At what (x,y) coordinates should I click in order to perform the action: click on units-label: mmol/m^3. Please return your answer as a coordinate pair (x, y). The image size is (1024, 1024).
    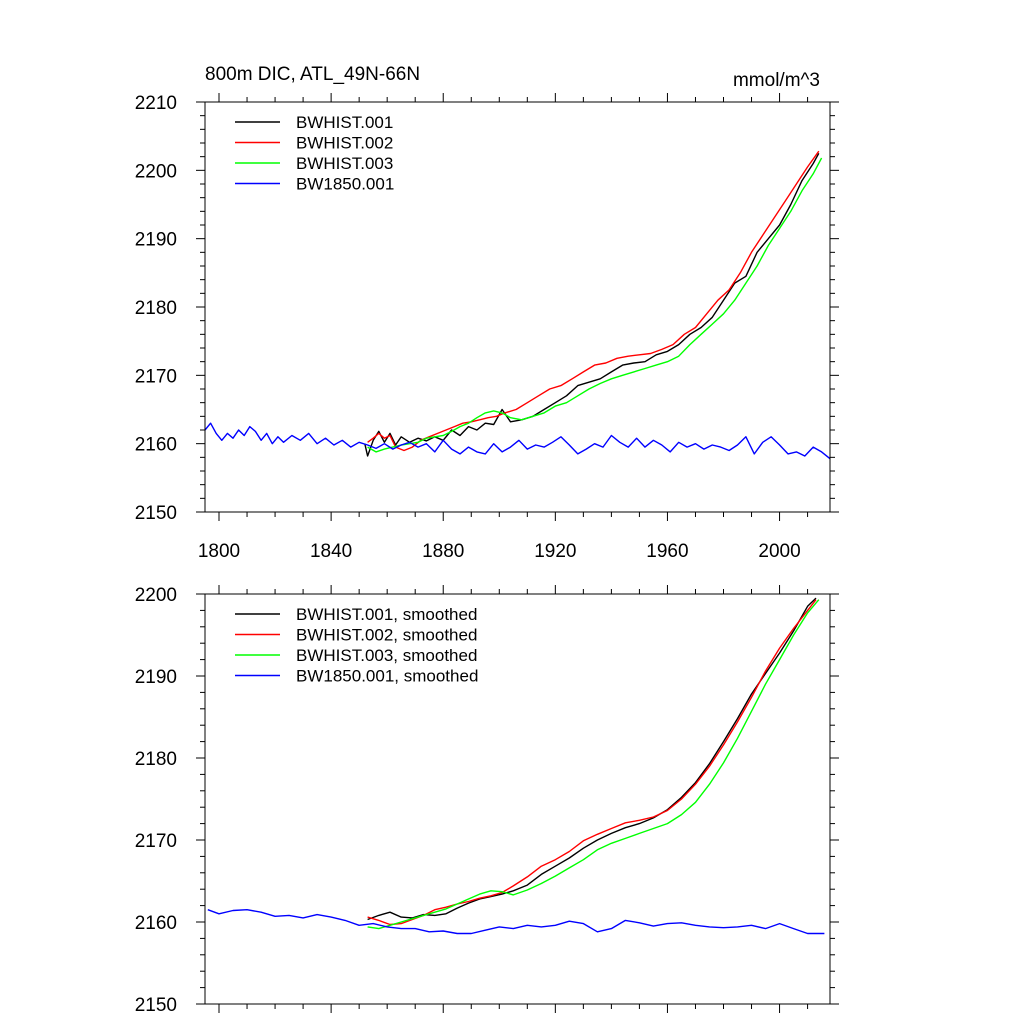
    Looking at the image, I should click on (776, 80).